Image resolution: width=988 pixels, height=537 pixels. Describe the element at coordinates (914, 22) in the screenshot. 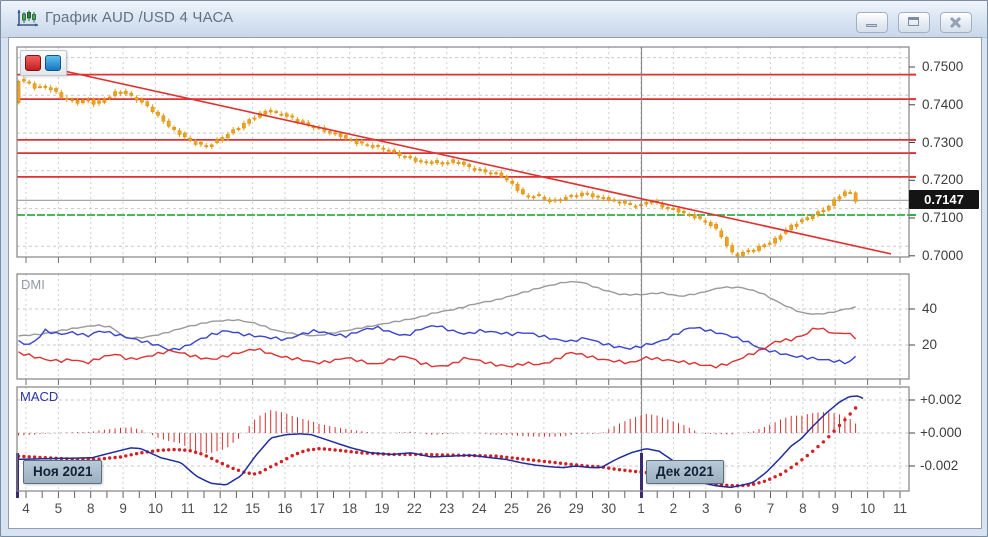

I see `restore-button` at that location.